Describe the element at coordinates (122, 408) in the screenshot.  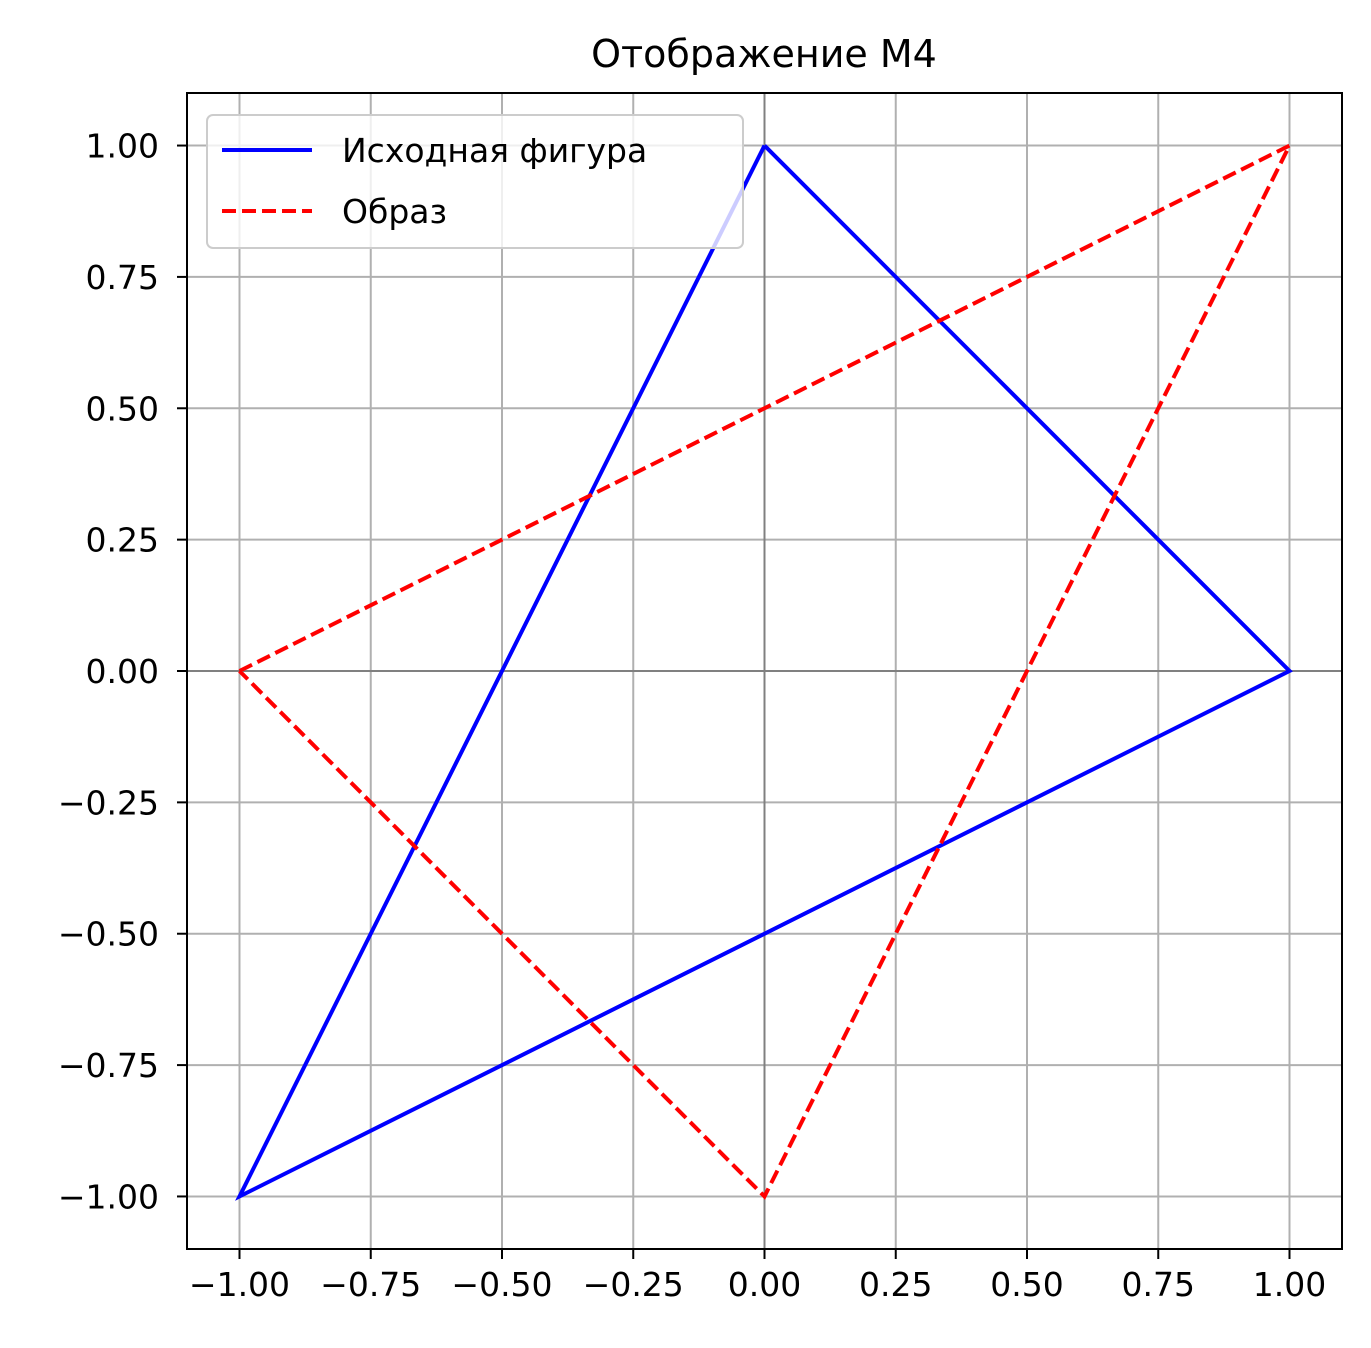
I see `y-tick-label-6: 0.50` at that location.